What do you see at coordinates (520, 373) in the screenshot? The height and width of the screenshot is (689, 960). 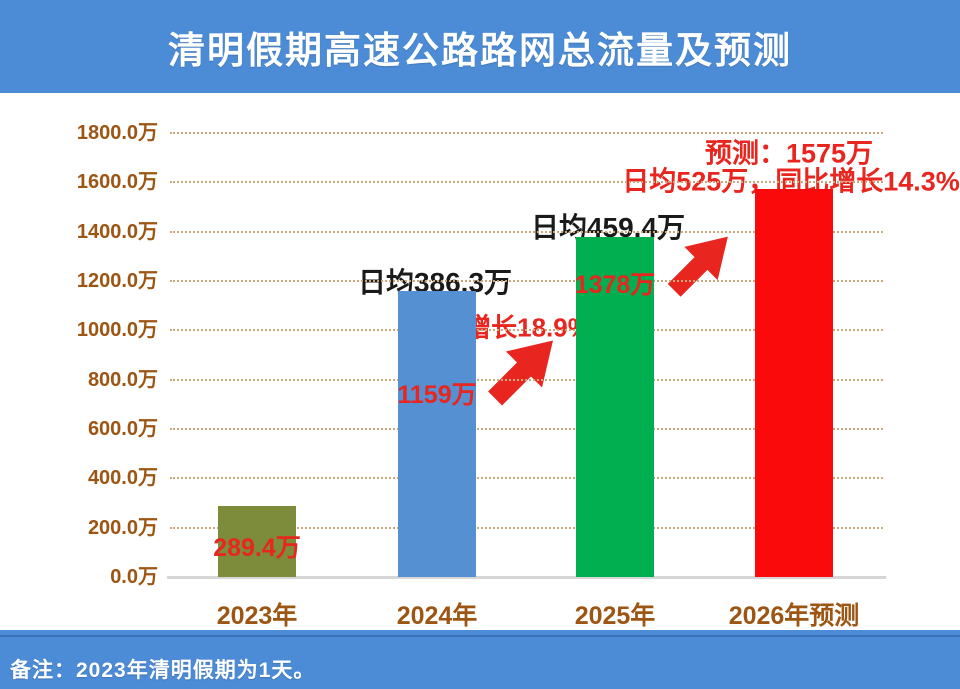 I see `growth-arrow-up-right-icon` at bounding box center [520, 373].